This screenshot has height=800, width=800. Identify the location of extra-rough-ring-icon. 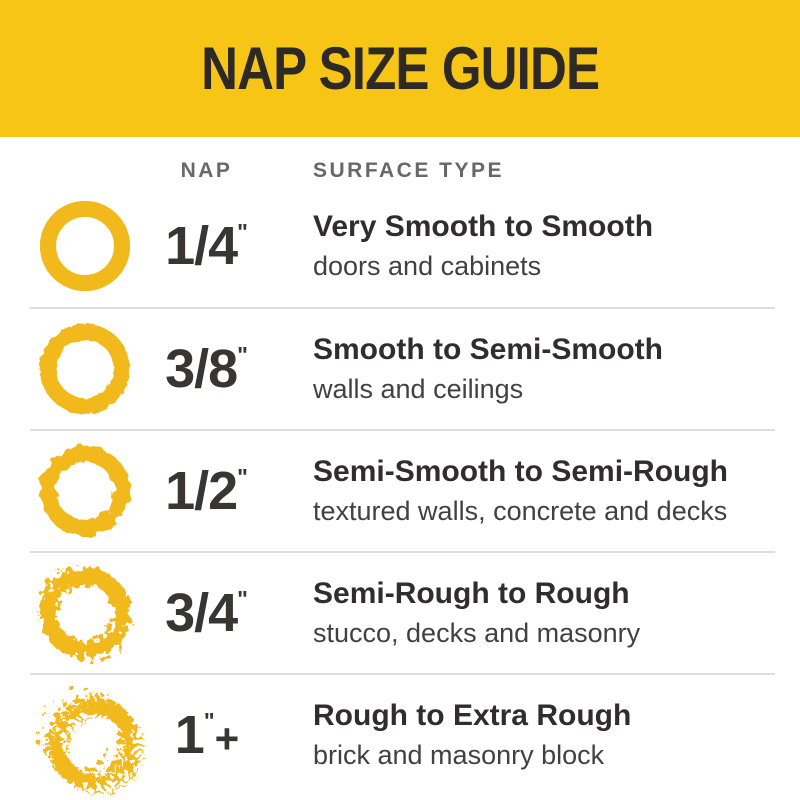
(85, 735).